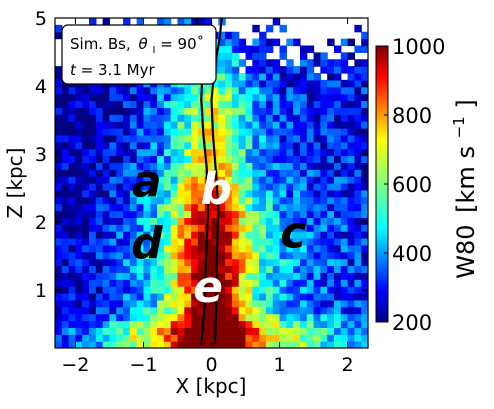 Image resolution: width=494 pixels, height=409 pixels. Describe the element at coordinates (412, 116) in the screenshot. I see `colorbar-tick-label: 800` at that location.